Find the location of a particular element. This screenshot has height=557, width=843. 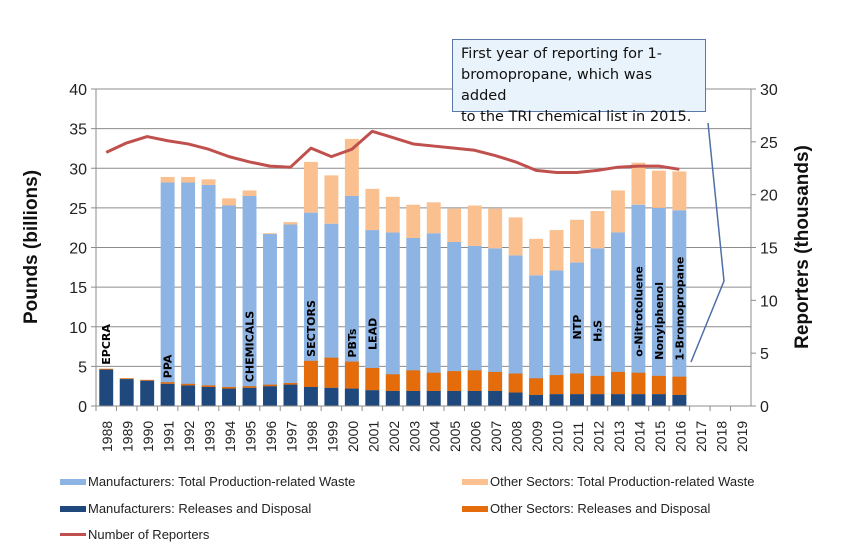

y-tick-label: 25 is located at coordinates (78, 209).